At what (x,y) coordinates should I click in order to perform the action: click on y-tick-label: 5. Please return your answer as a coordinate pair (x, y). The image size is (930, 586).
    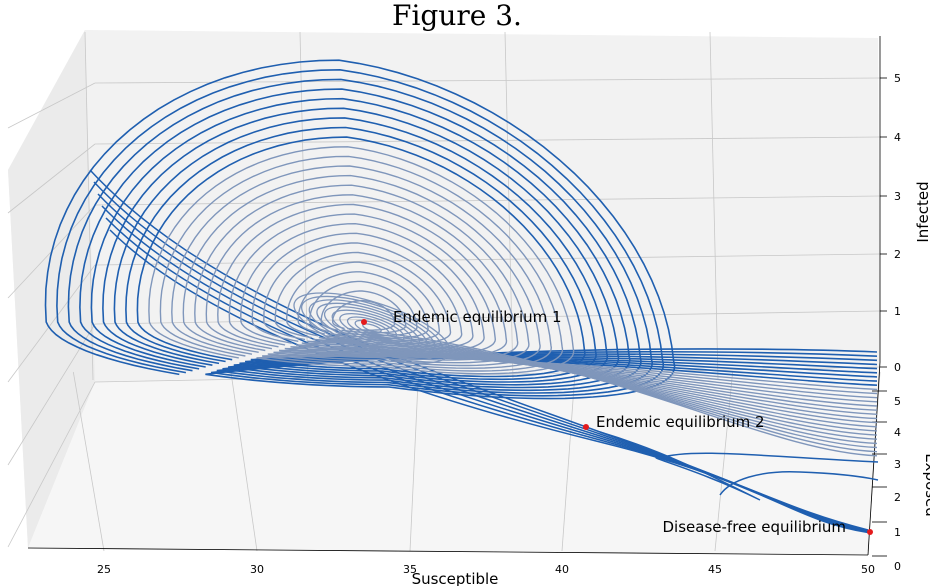
    Looking at the image, I should click on (897, 401).